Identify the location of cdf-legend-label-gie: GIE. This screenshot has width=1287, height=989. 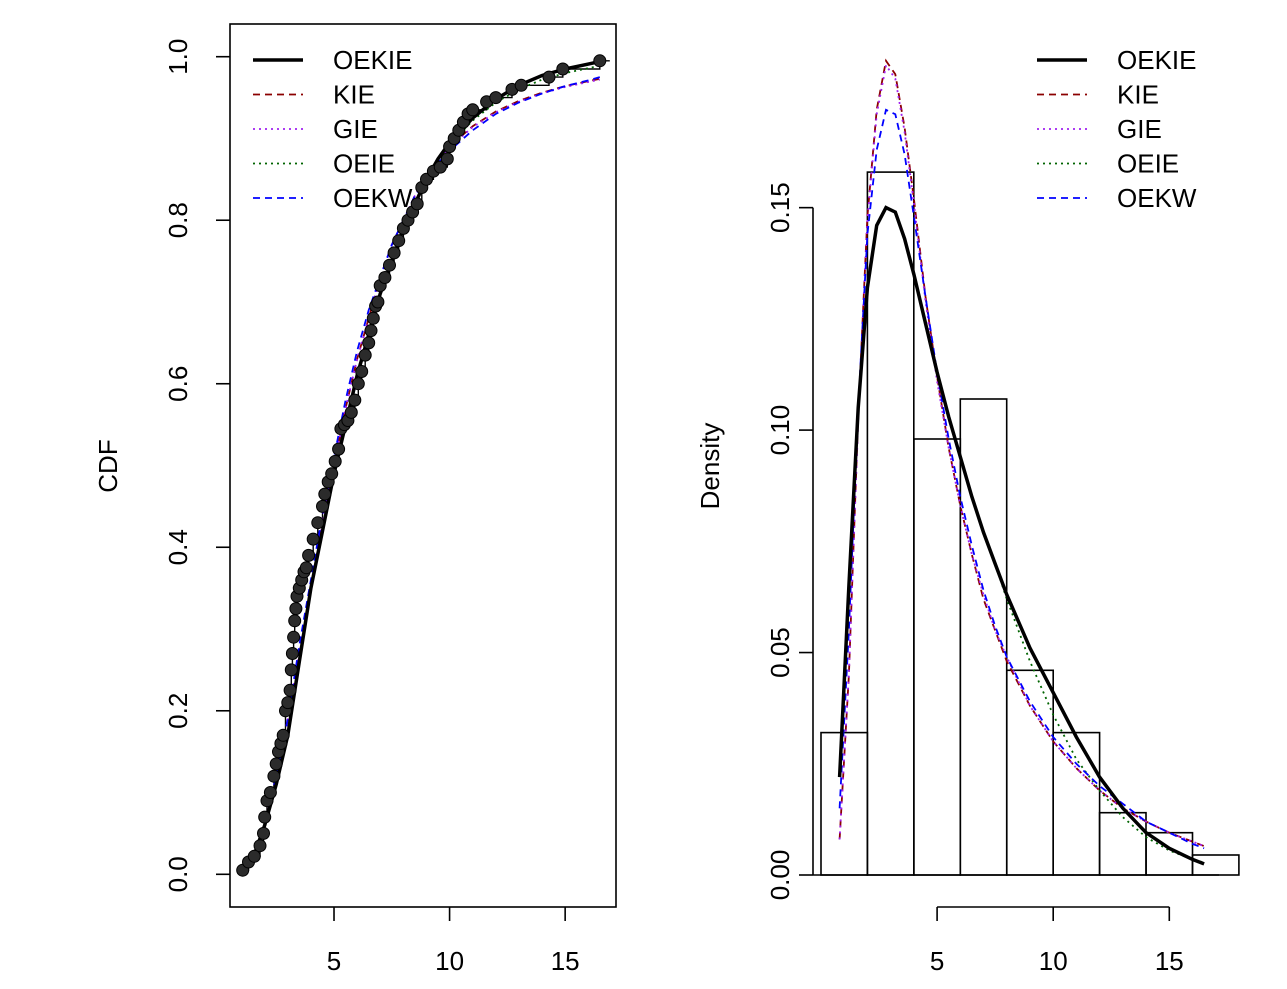
(355, 129).